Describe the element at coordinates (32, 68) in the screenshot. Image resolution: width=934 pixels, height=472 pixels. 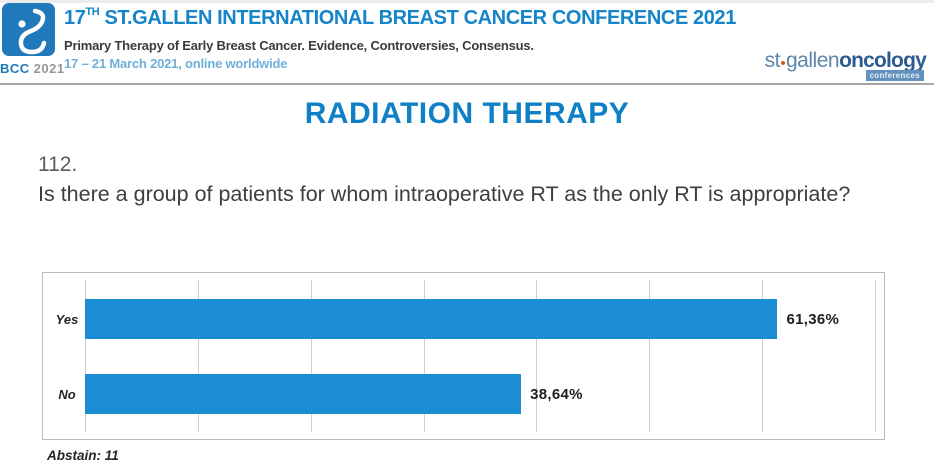
I see `bcc-badge: BCC 2021` at that location.